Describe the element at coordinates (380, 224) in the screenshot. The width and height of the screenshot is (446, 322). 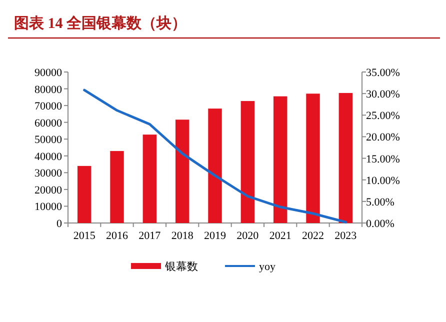
I see `y2-tick-label: 0.00%` at that location.